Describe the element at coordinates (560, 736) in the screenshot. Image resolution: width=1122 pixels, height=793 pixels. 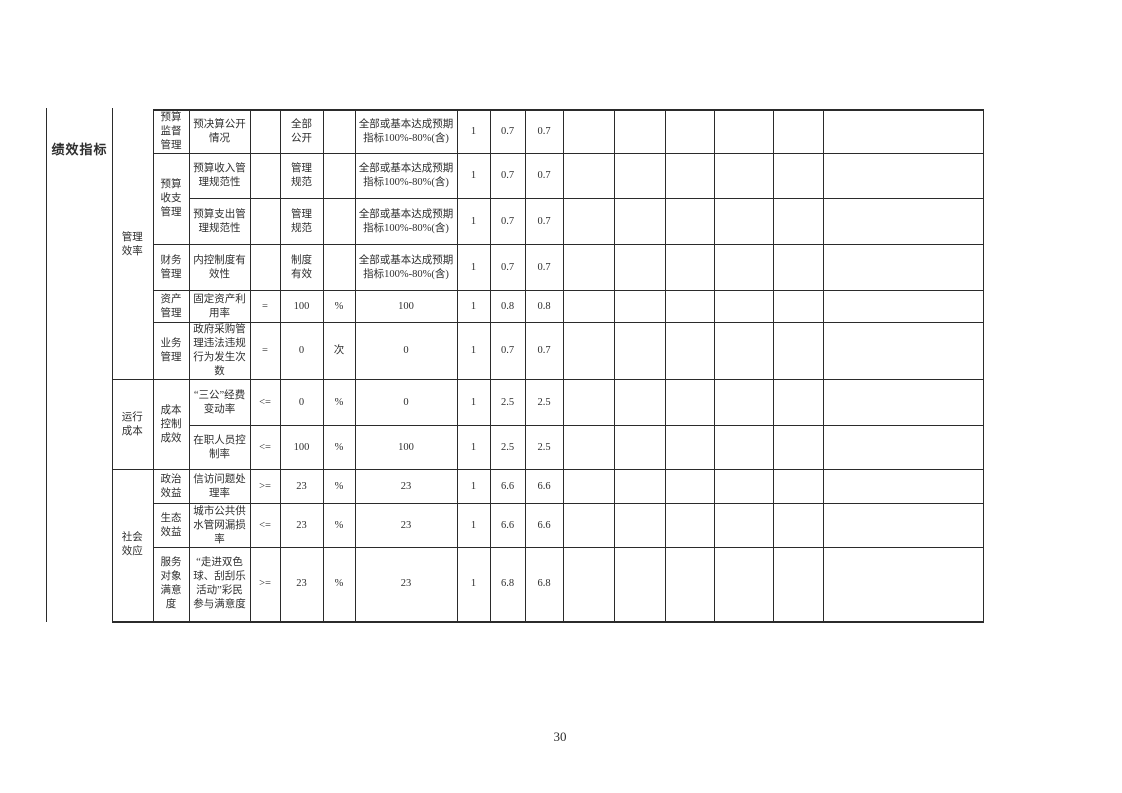
I see `page-number: 30` at that location.